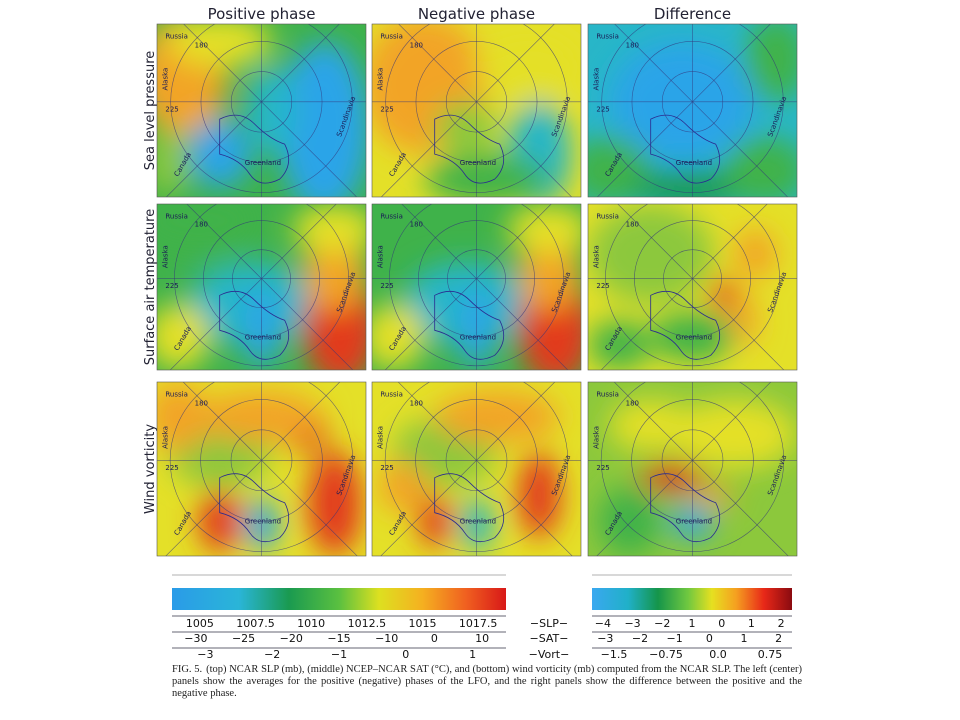 The width and height of the screenshot is (960, 720). Describe the element at coordinates (205, 654) in the screenshot. I see `colorbar-label: −3` at that location.